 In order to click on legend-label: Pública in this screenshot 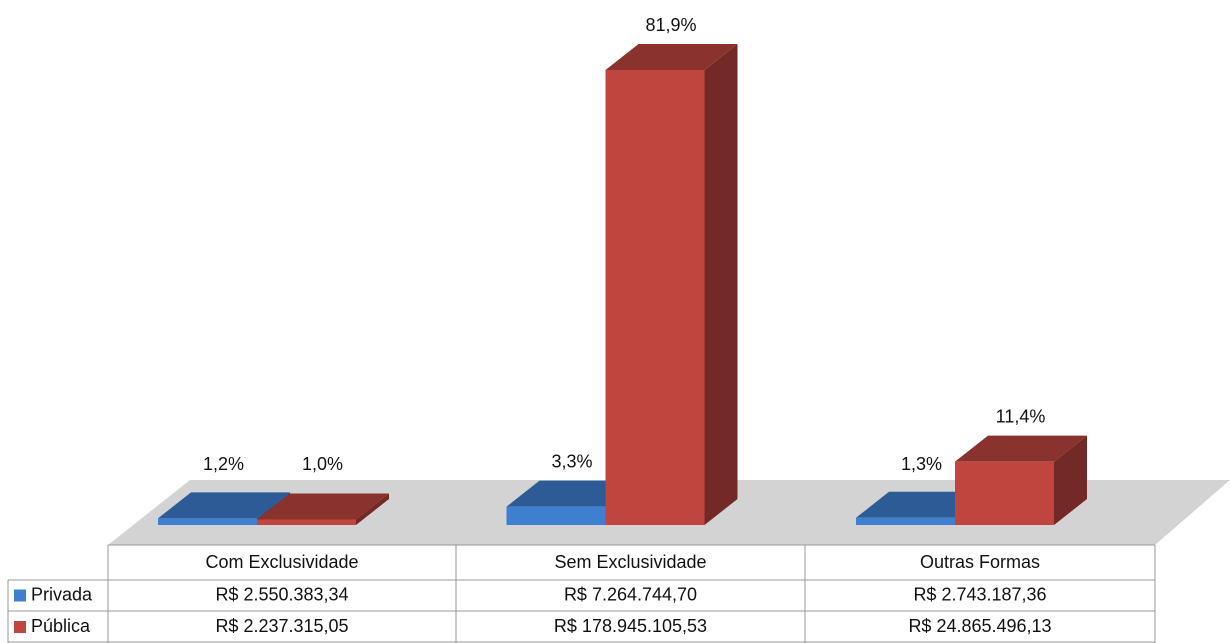, I will do `click(61, 626)`.